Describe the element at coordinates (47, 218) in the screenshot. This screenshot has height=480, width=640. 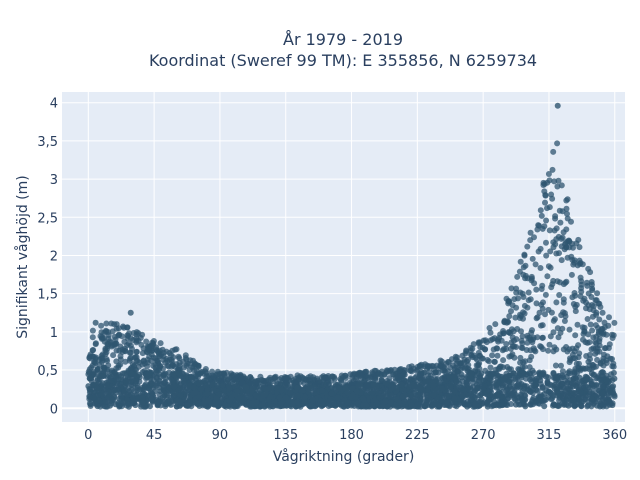
I see `y-tick-label: 2,5` at that location.